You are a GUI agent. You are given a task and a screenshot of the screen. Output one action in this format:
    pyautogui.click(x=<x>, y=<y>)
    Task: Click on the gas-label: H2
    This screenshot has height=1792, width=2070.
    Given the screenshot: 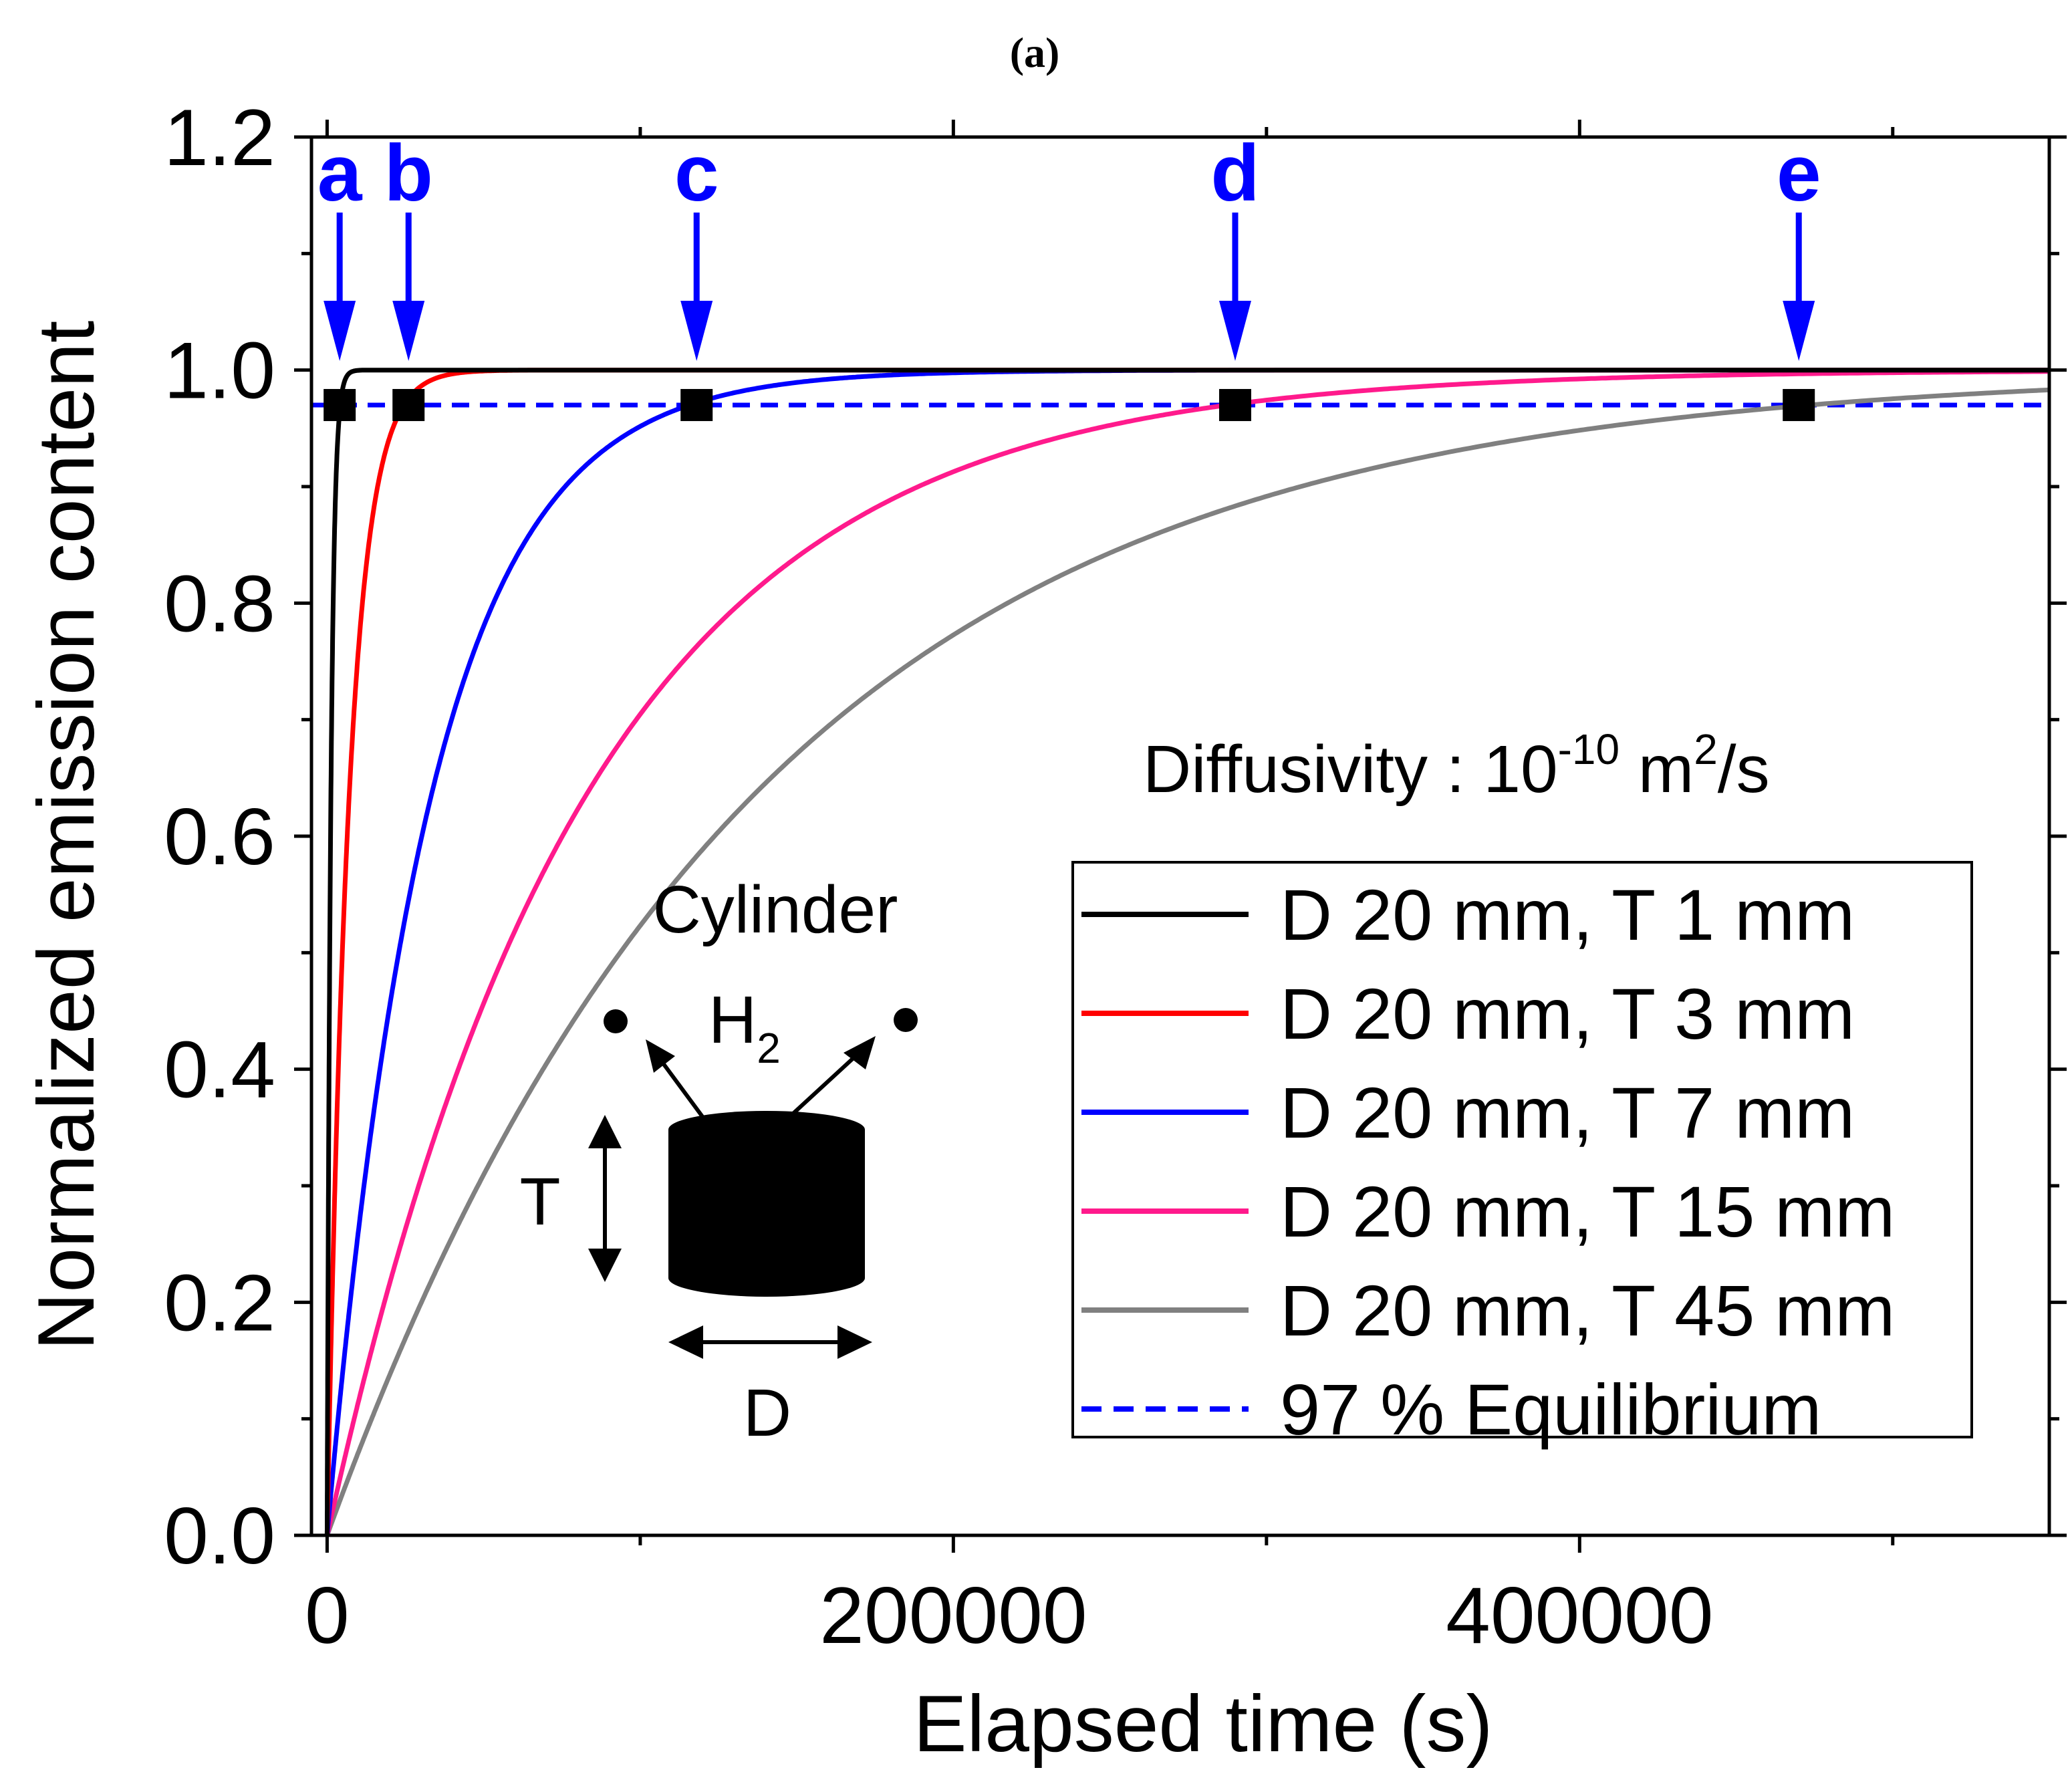 What is the action you would take?
    pyautogui.click(x=744, y=1027)
    